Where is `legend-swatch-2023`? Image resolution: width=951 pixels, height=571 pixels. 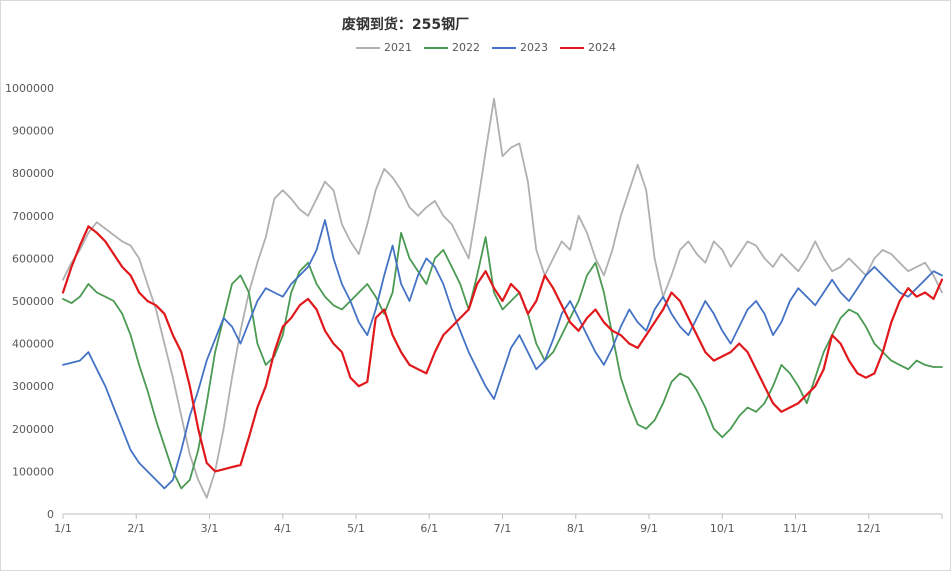
legend-swatch-2023 is located at coordinates (504, 47).